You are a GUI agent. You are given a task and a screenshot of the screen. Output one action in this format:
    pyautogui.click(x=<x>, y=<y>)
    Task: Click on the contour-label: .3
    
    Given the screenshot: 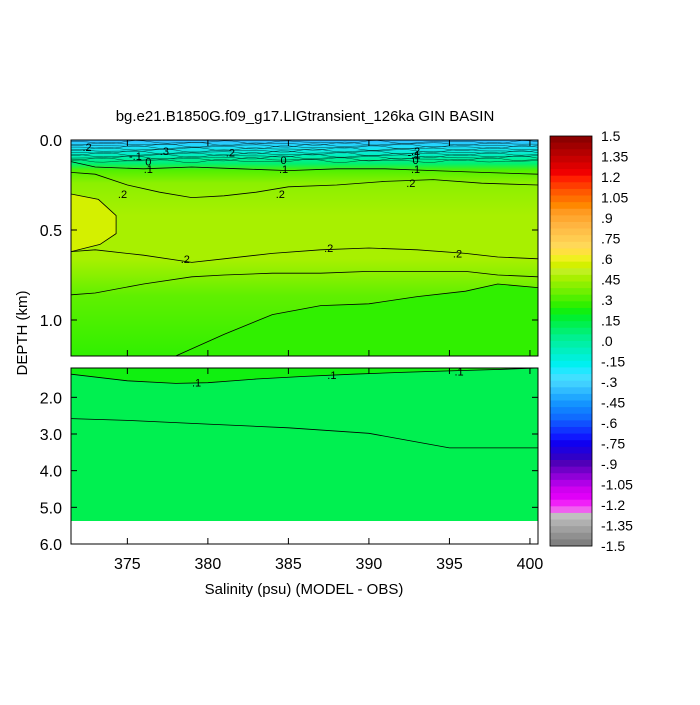 What is the action you would take?
    pyautogui.click(x=164, y=152)
    